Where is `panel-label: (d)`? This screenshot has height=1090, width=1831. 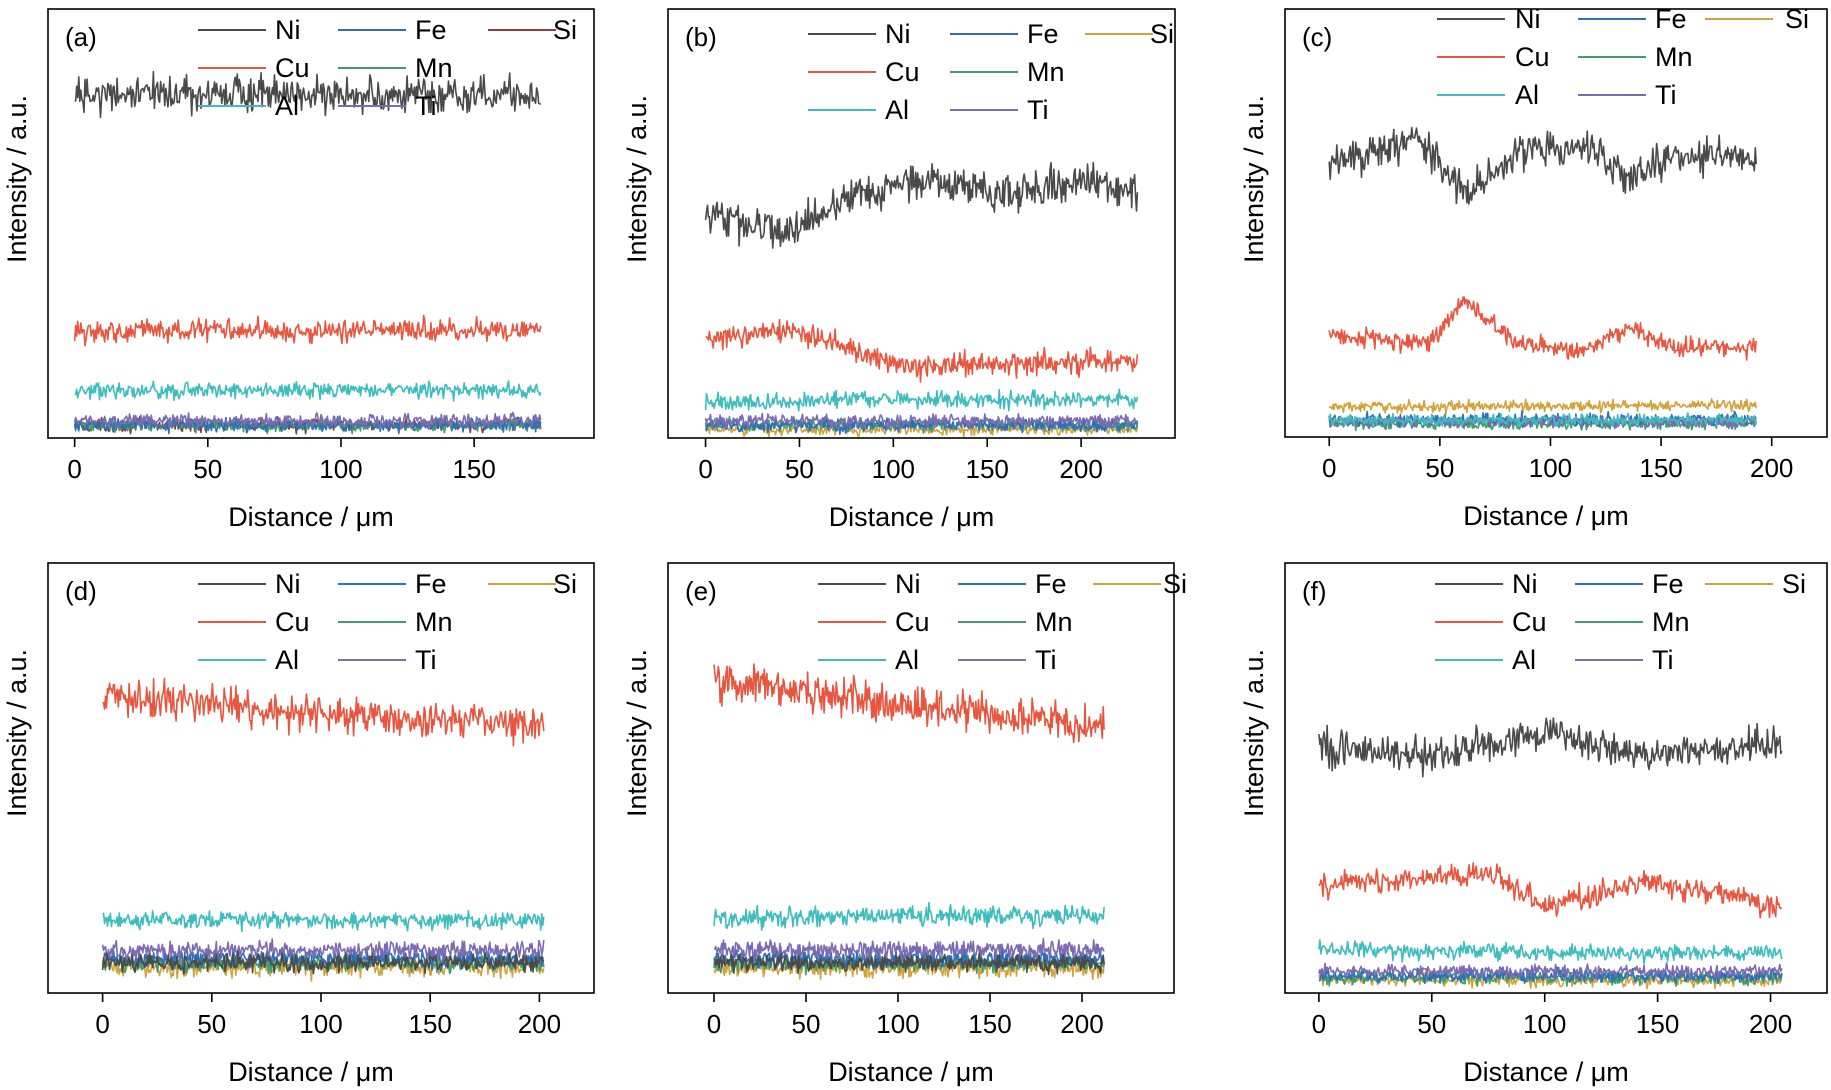
panel-label: (d) is located at coordinates (81, 591).